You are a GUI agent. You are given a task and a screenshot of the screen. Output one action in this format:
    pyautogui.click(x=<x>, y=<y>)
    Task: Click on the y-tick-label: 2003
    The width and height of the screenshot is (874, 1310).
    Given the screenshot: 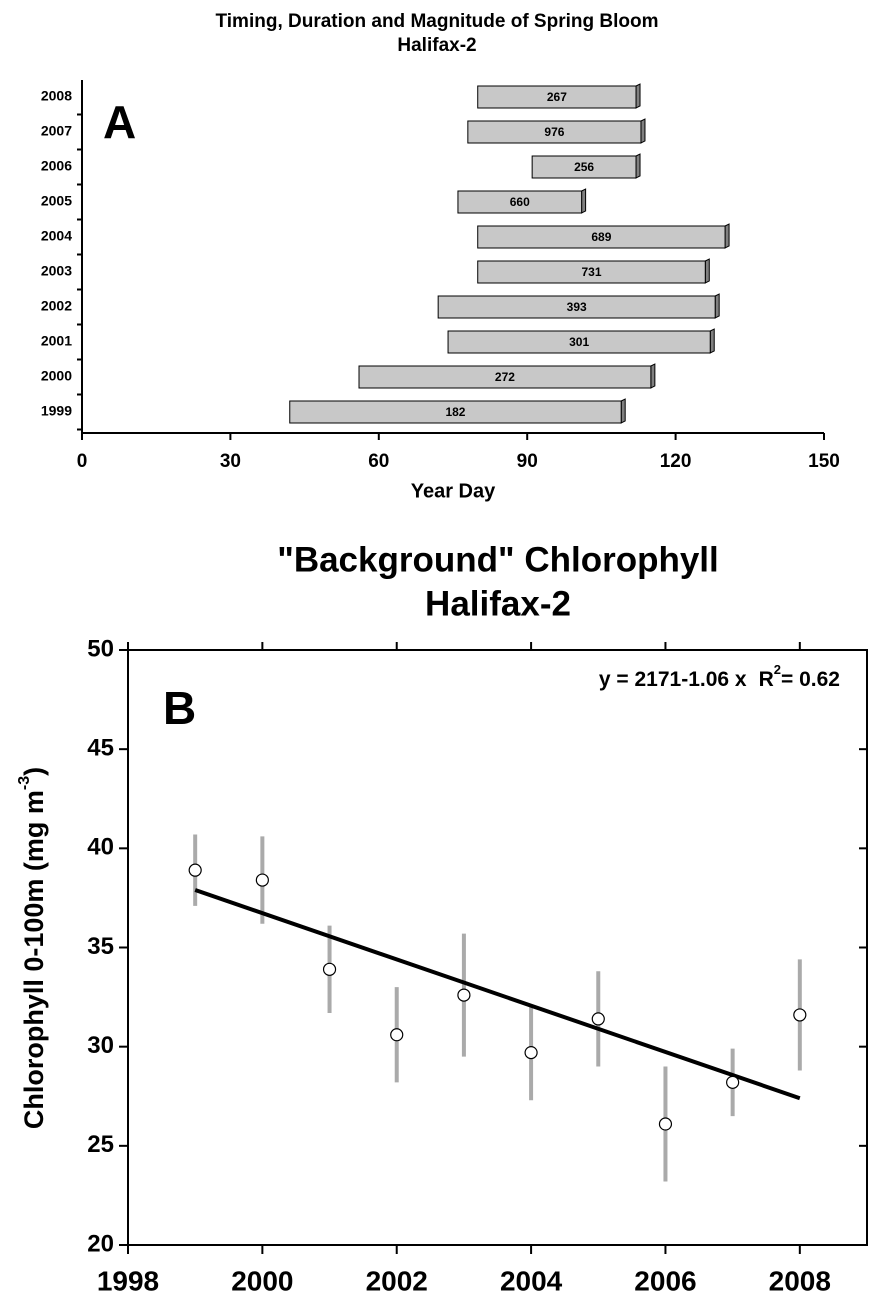 What is the action you would take?
    pyautogui.click(x=56, y=271)
    